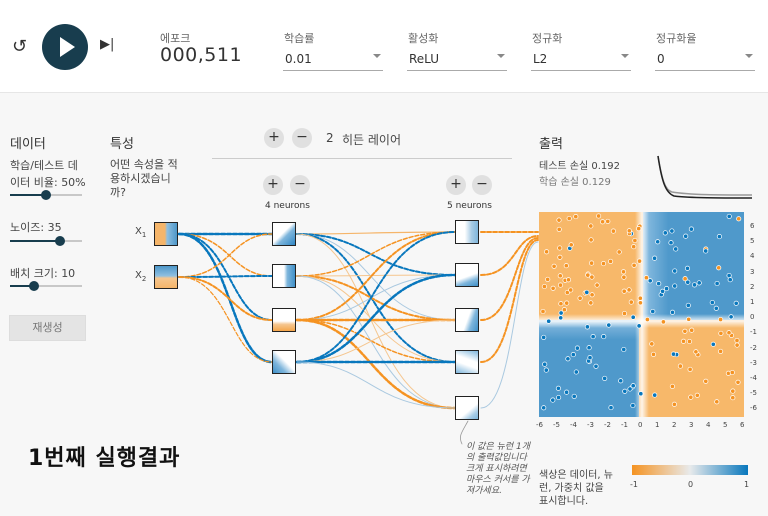 This screenshot has width=768, height=516. What do you see at coordinates (201, 55) in the screenshot?
I see `epoch-value: 000,511` at bounding box center [201, 55].